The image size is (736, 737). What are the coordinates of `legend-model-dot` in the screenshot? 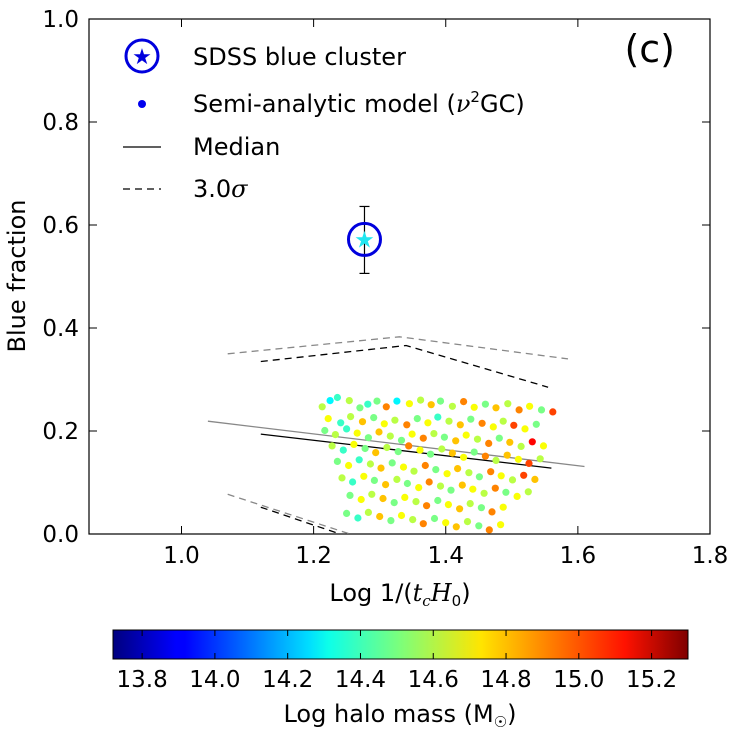 It's located at (142, 104).